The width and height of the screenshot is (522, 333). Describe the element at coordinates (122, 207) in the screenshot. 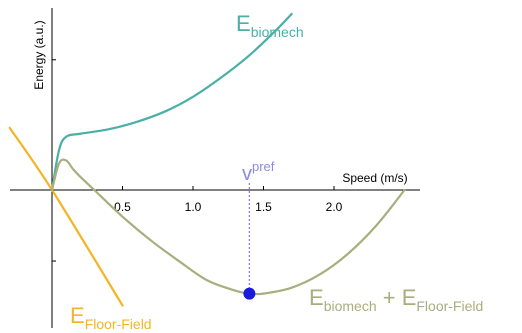

I see `x-tick-label: 0.5` at that location.